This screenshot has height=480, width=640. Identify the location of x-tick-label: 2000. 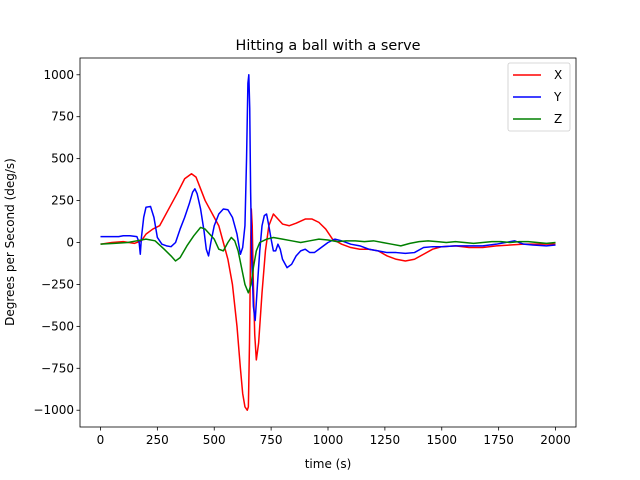
(555, 440).